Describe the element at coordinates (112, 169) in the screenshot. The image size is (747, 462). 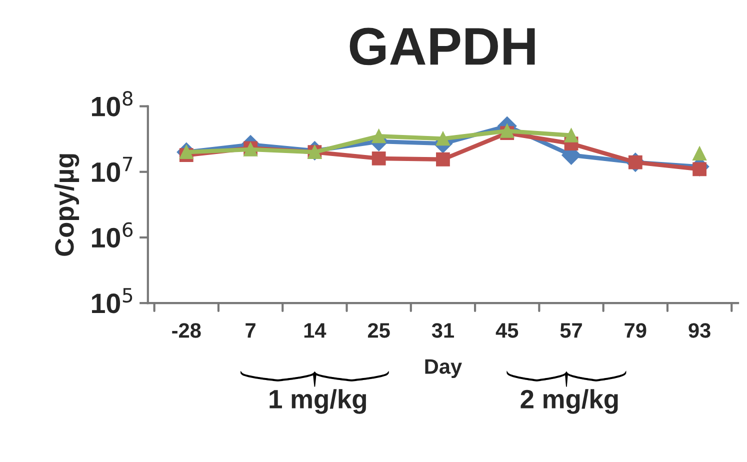
I see `y-tick-label: 10$^{7}$` at that location.